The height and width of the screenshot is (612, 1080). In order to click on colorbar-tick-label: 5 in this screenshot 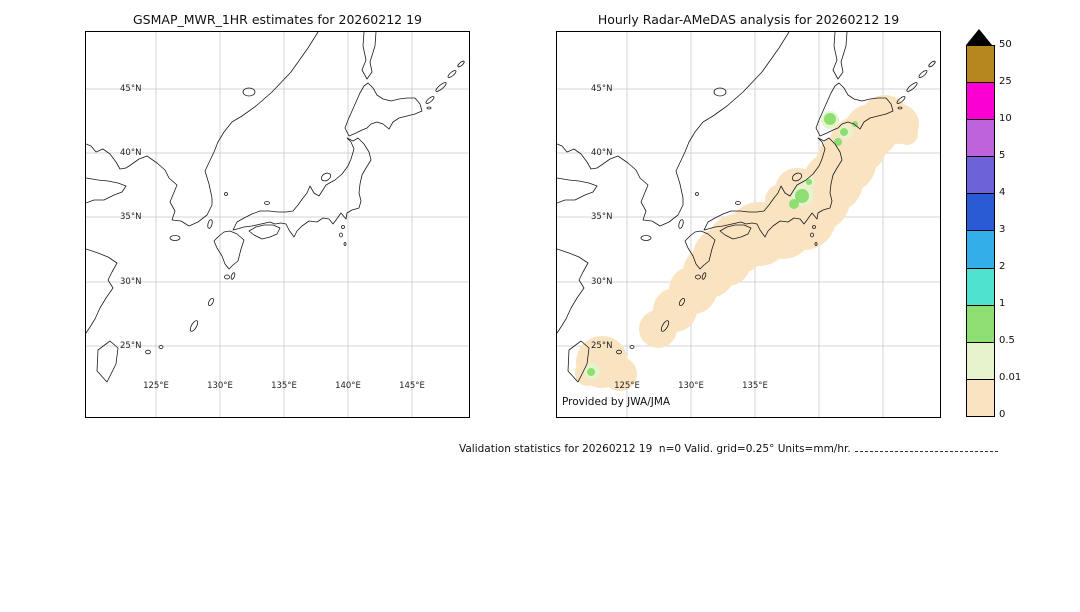, I will do `click(1002, 155)`.